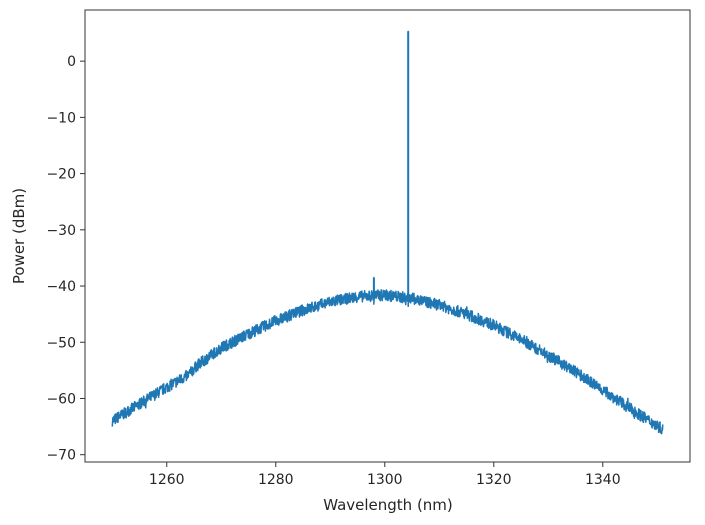 This screenshot has height=525, width=705. I want to click on y-tick-label: −10, so click(61, 118).